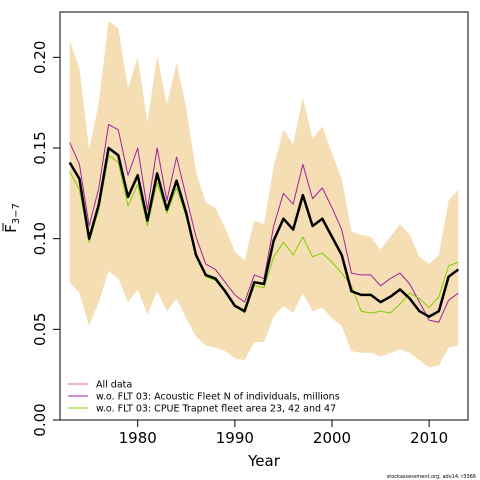 This screenshot has width=480, height=480. What do you see at coordinates (332, 438) in the screenshot?
I see `x-tick-label: 2000` at bounding box center [332, 438].